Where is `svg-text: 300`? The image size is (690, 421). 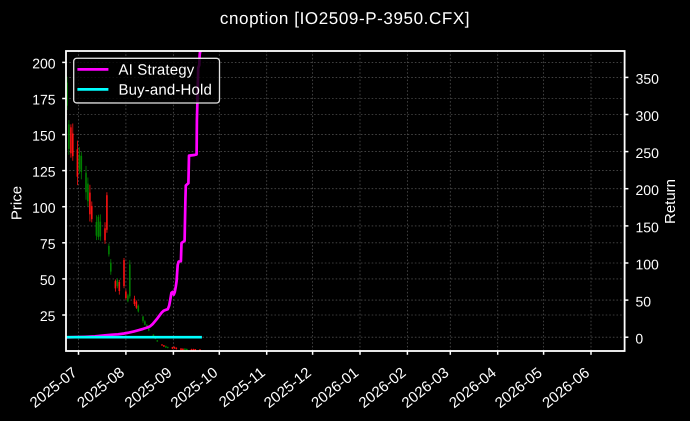
svg-text: 300 is located at coordinates (648, 116).